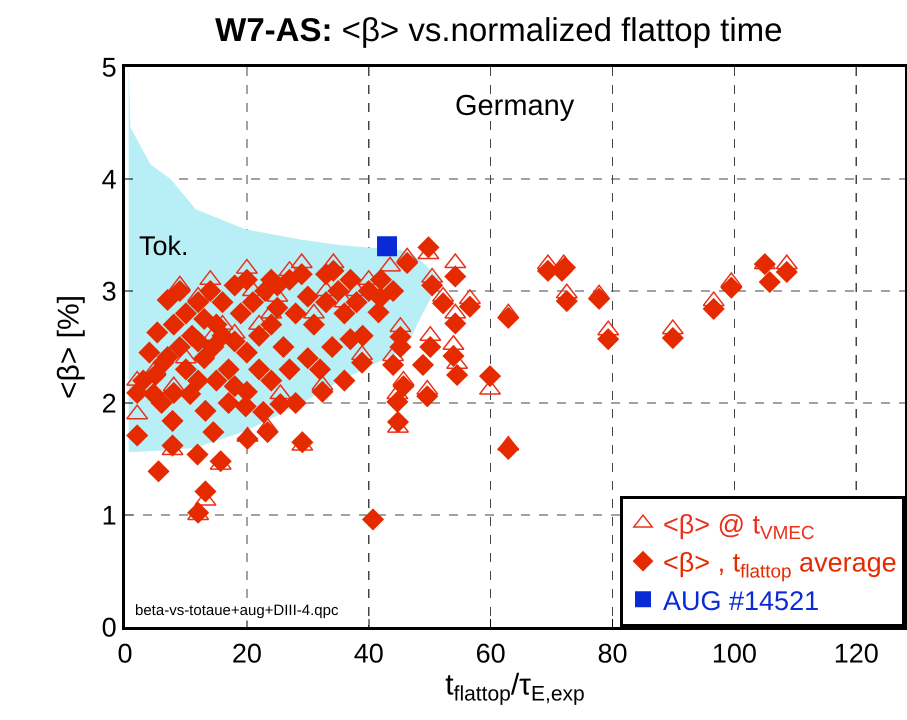  Describe the element at coordinates (739, 527) in the screenshot. I see `legend-label: <β> @ t$_{VMEC}$` at that location.